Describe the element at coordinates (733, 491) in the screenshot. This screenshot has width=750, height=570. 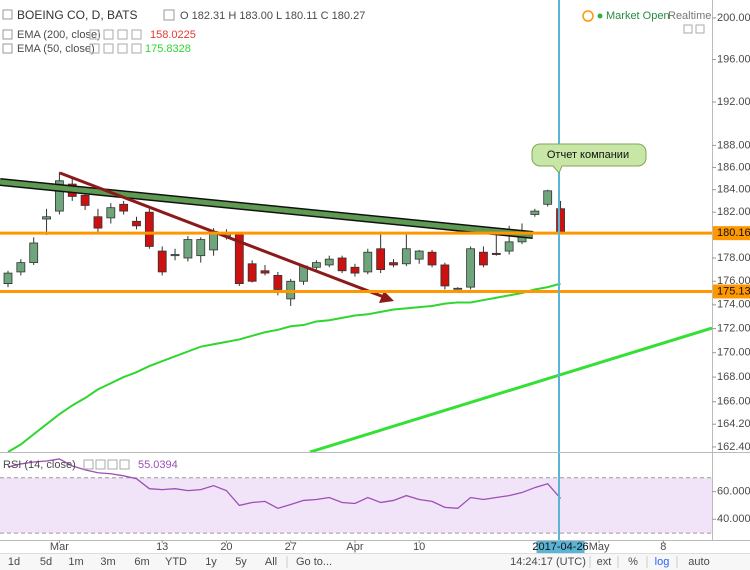
I see `y-tick-label: 60.0000` at that location.